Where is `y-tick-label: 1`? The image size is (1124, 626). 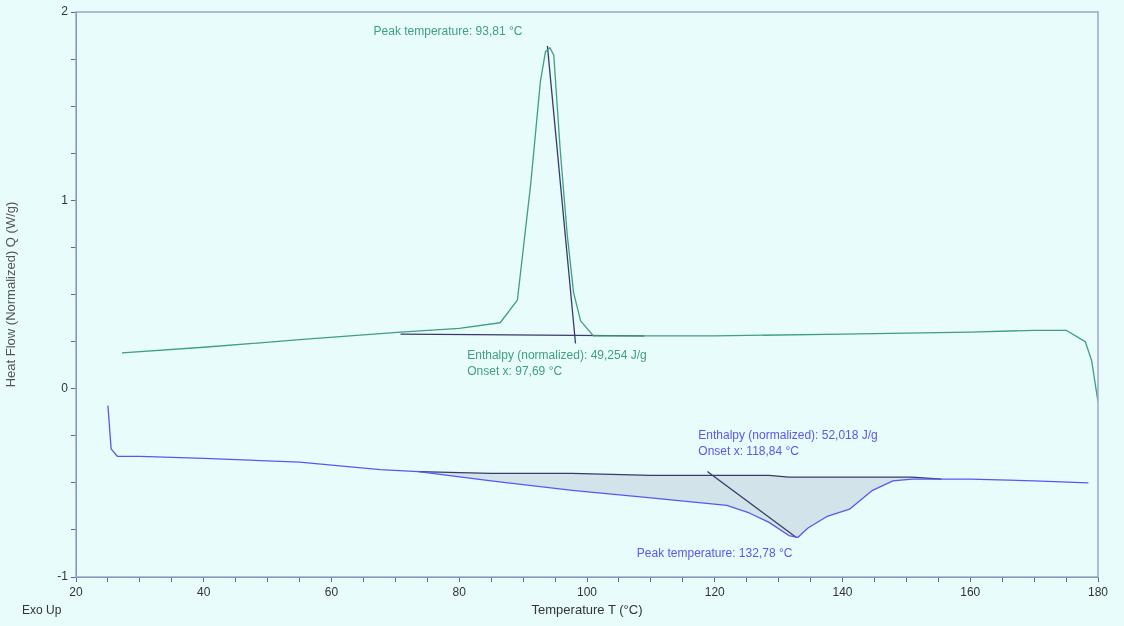
y-tick-label: 1 is located at coordinates (65, 199).